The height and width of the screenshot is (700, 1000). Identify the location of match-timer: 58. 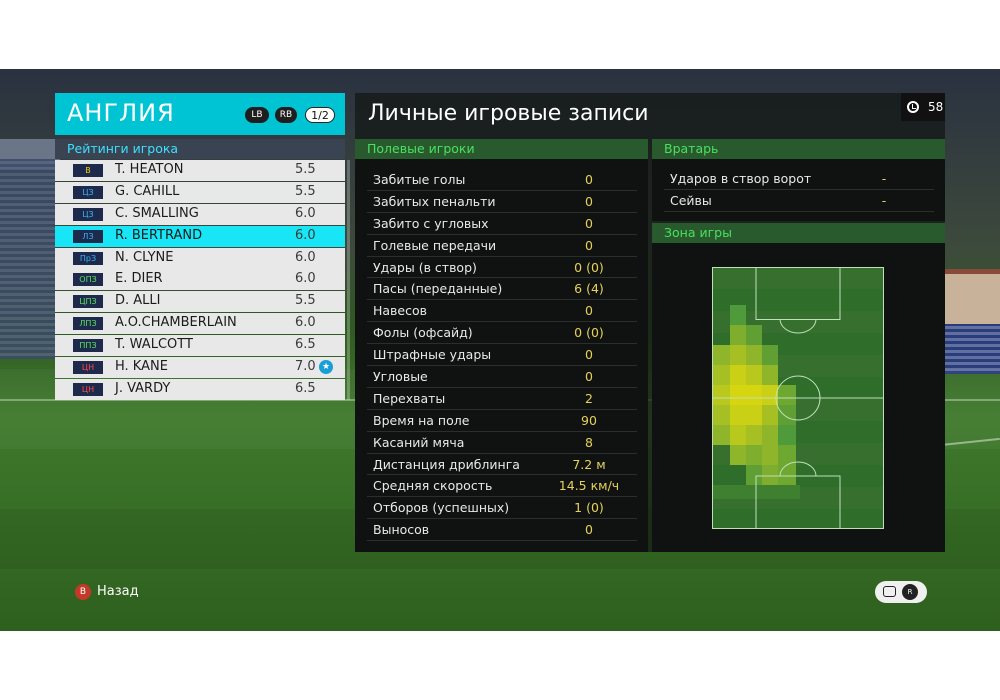
(923, 107).